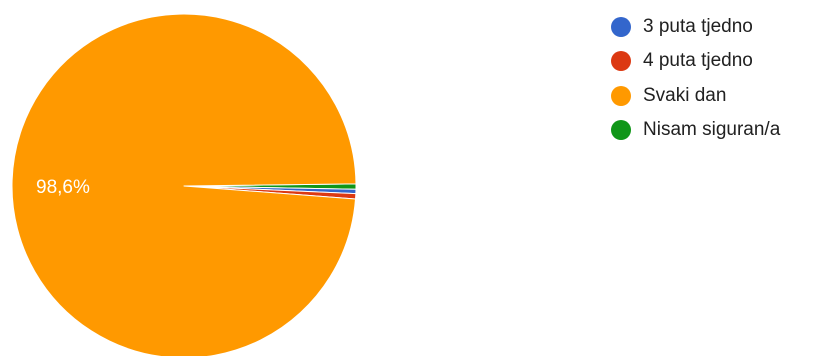  I want to click on legend-swatch-nisam-siguran, so click(621, 130).